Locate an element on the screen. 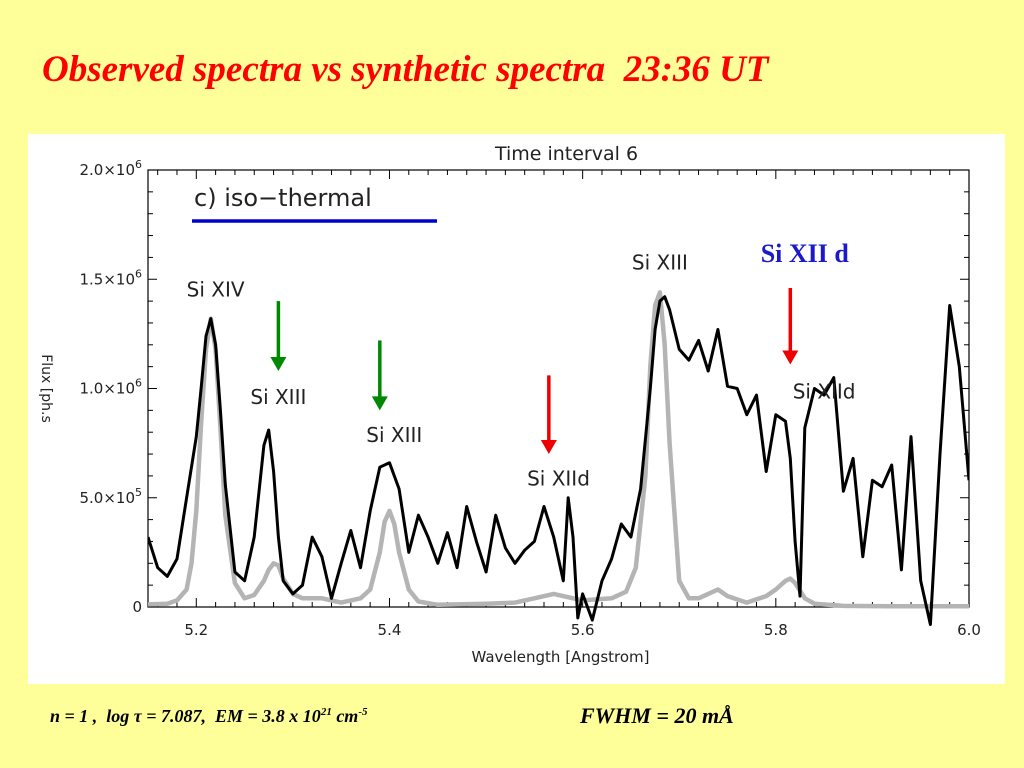 Image resolution: width=1024 pixels, height=768 pixels. y-axis-label: Flux [ph.s is located at coordinates (46, 388).